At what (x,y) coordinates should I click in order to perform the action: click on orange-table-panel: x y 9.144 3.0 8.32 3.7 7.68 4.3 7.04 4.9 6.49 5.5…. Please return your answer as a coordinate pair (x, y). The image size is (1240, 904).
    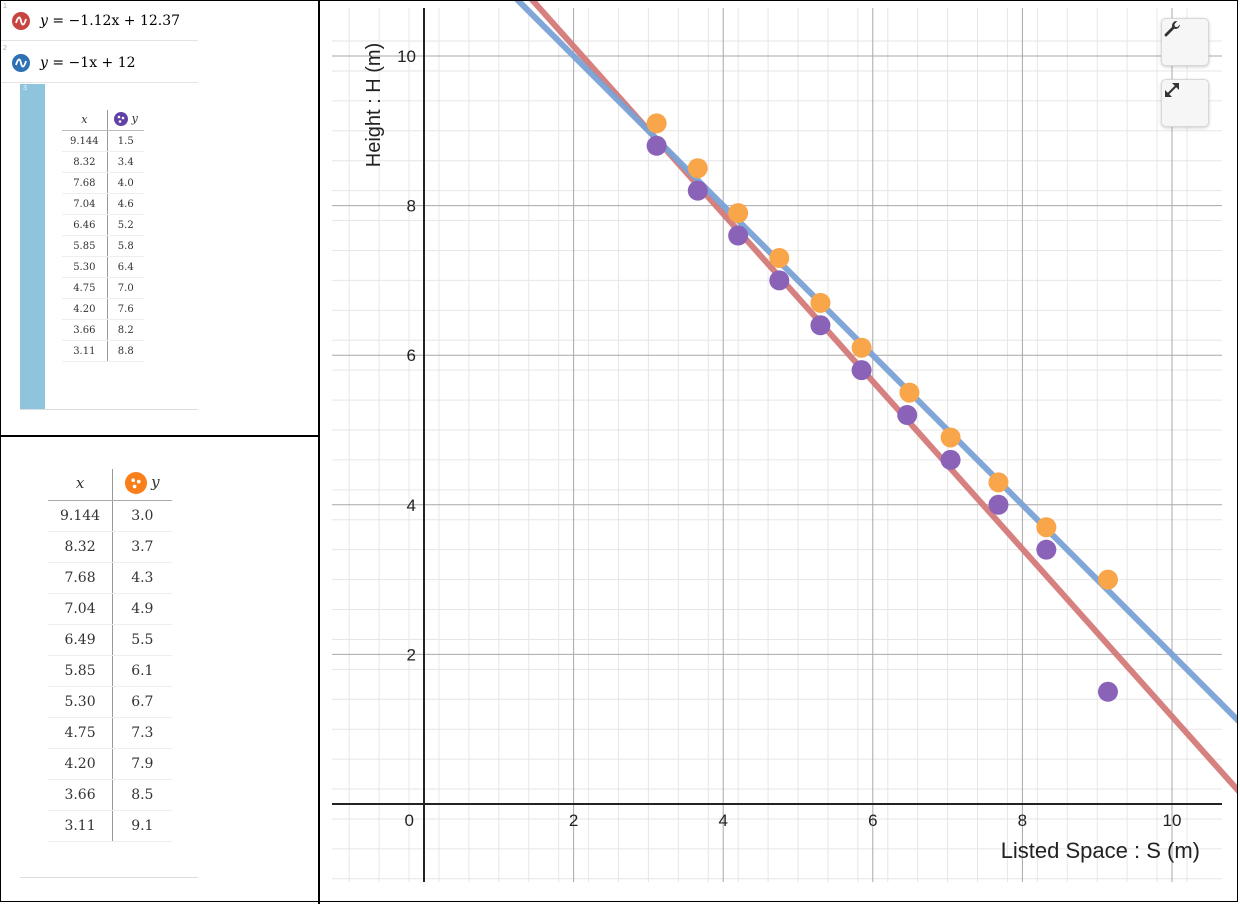
    Looking at the image, I should click on (160, 670).